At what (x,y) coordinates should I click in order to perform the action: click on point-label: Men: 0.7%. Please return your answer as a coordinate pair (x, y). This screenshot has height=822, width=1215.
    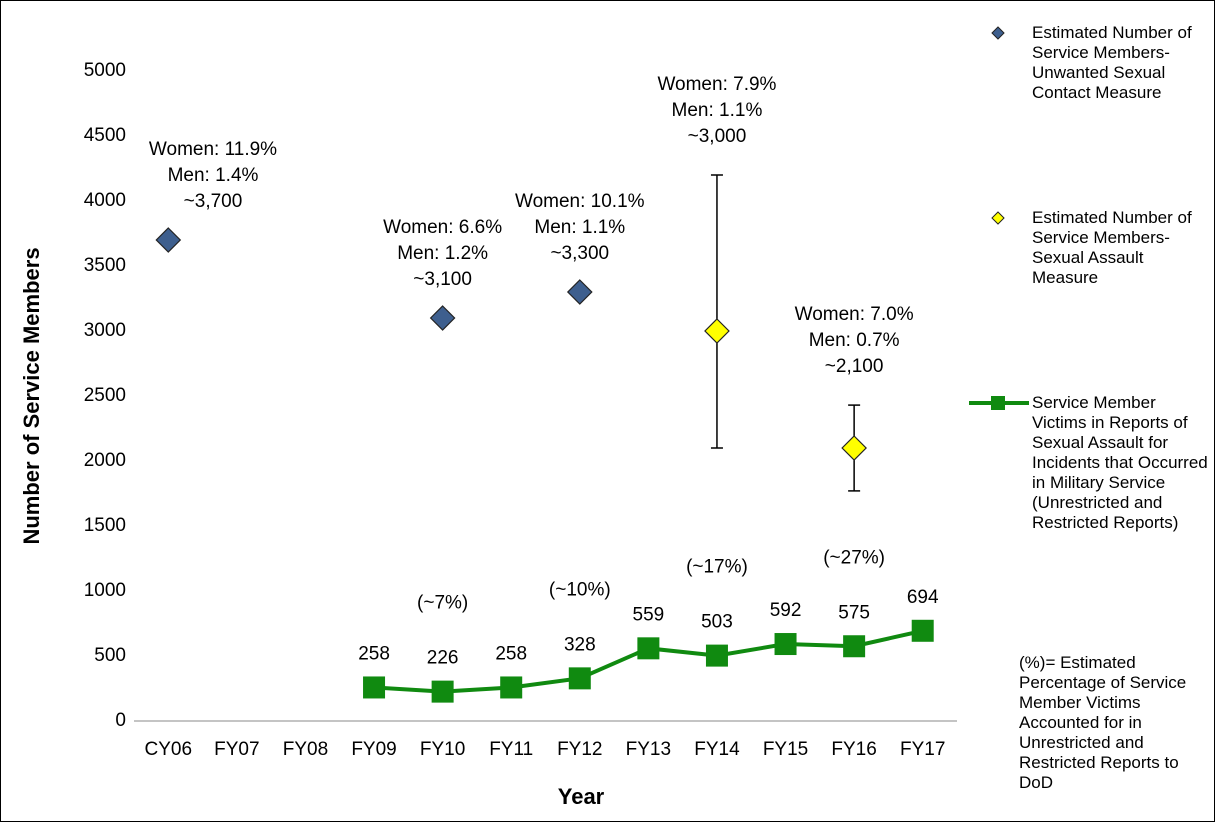
    Looking at the image, I should click on (854, 340).